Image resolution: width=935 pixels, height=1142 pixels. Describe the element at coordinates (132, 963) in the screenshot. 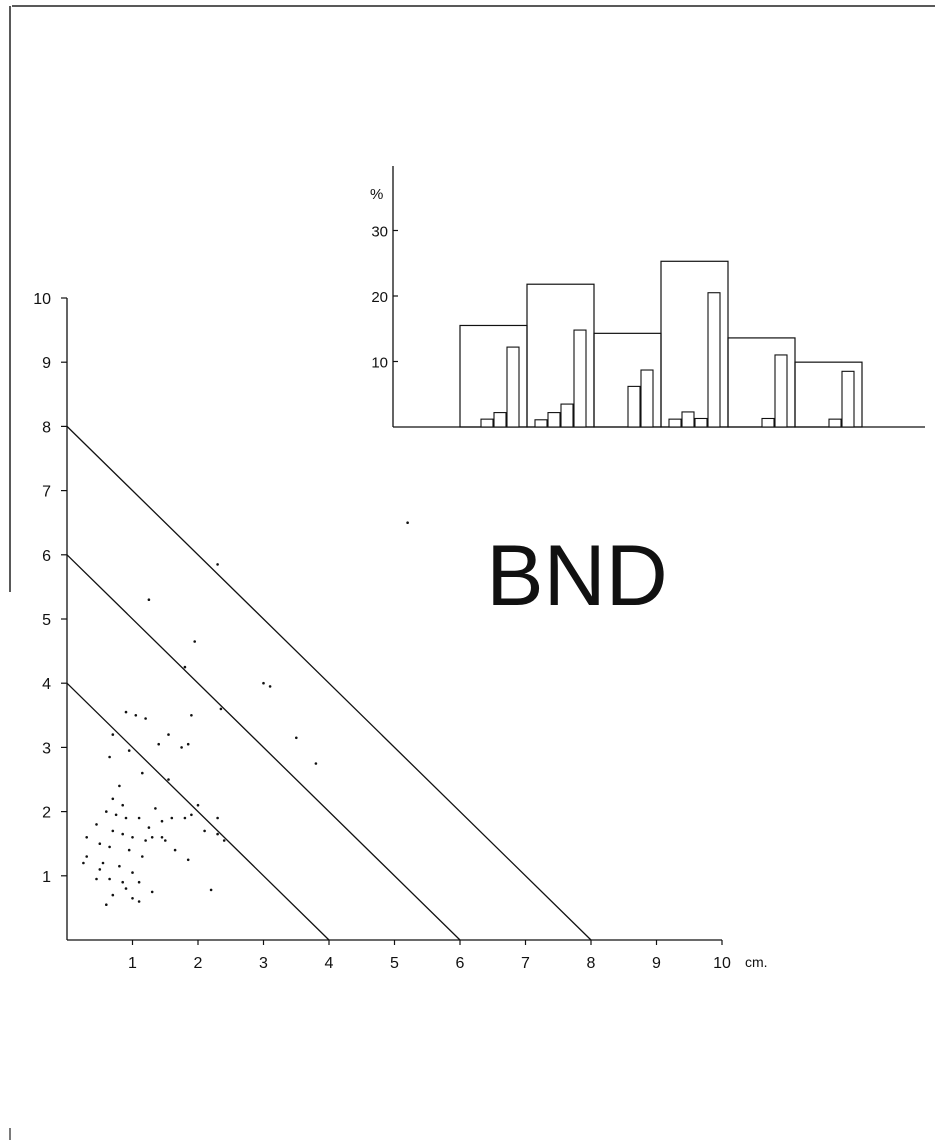

I see `x-tick-label: 1` at that location.